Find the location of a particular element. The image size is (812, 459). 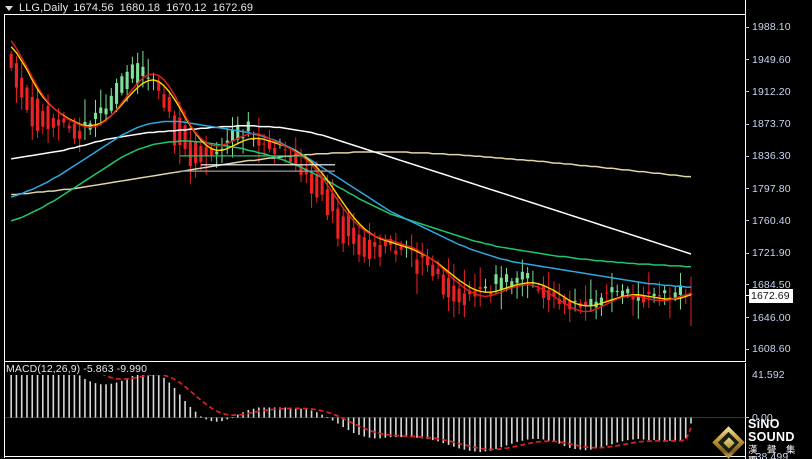

price-tick: 1949.60 is located at coordinates (768, 60).